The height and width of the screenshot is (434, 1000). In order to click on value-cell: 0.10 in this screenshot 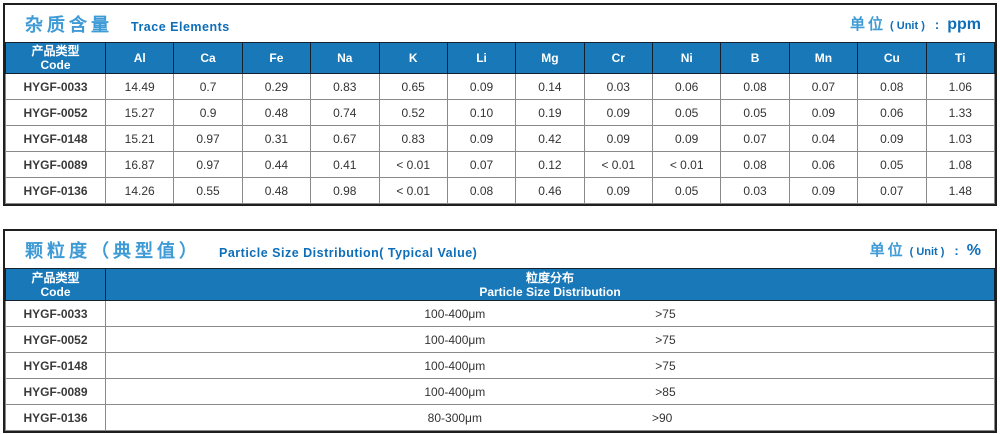, I will do `click(481, 112)`.